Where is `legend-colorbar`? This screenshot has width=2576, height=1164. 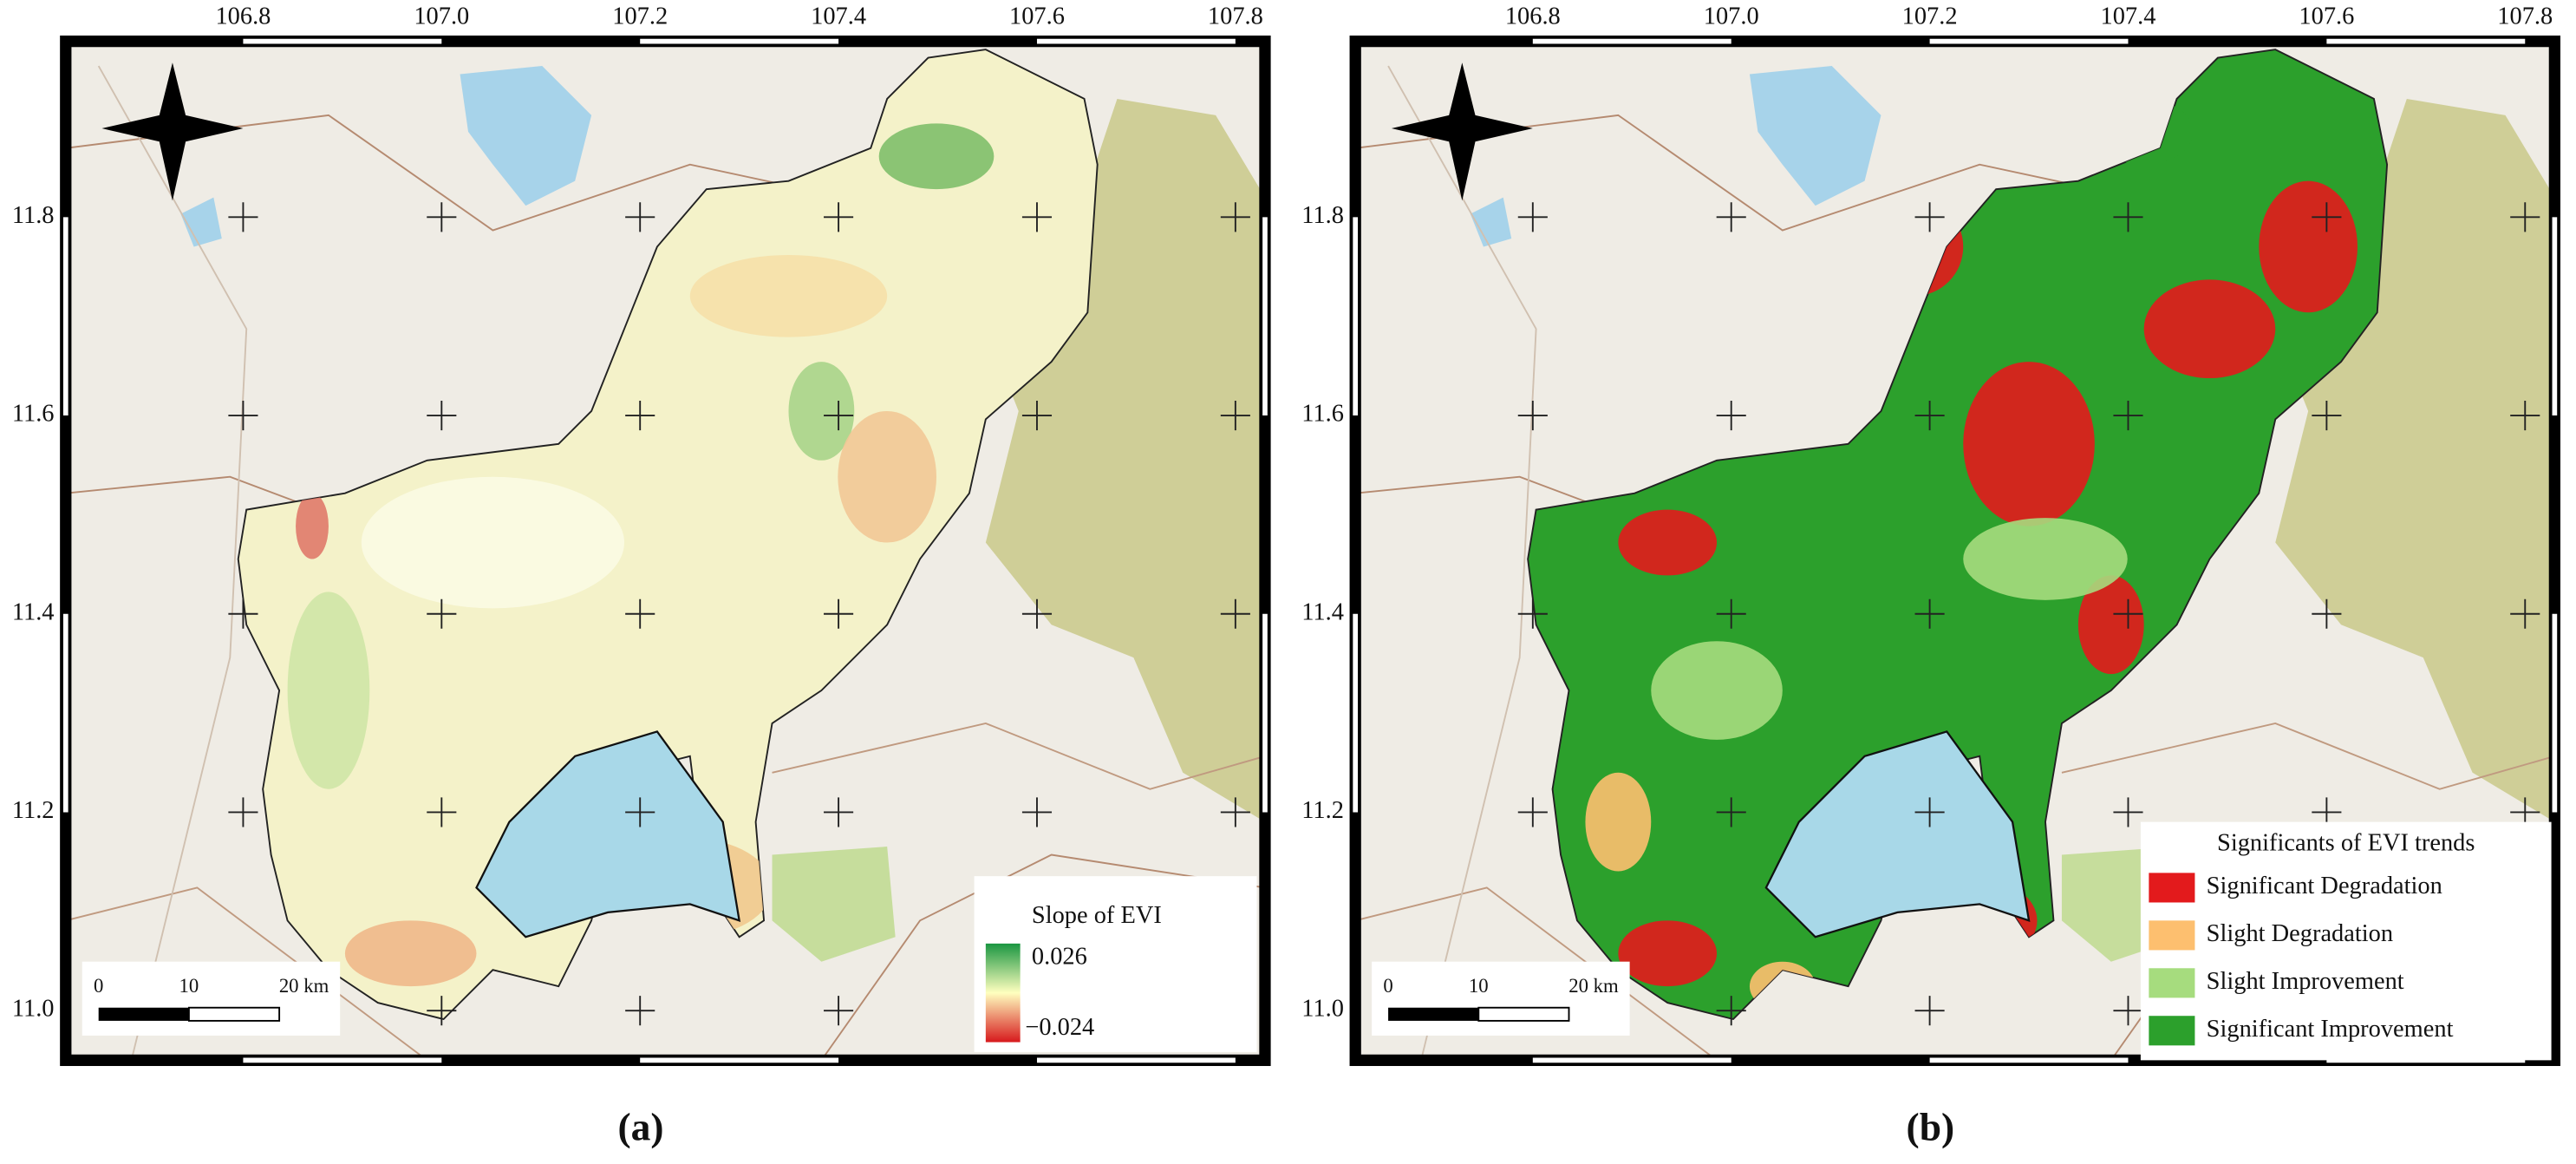 legend-colorbar is located at coordinates (1003, 993).